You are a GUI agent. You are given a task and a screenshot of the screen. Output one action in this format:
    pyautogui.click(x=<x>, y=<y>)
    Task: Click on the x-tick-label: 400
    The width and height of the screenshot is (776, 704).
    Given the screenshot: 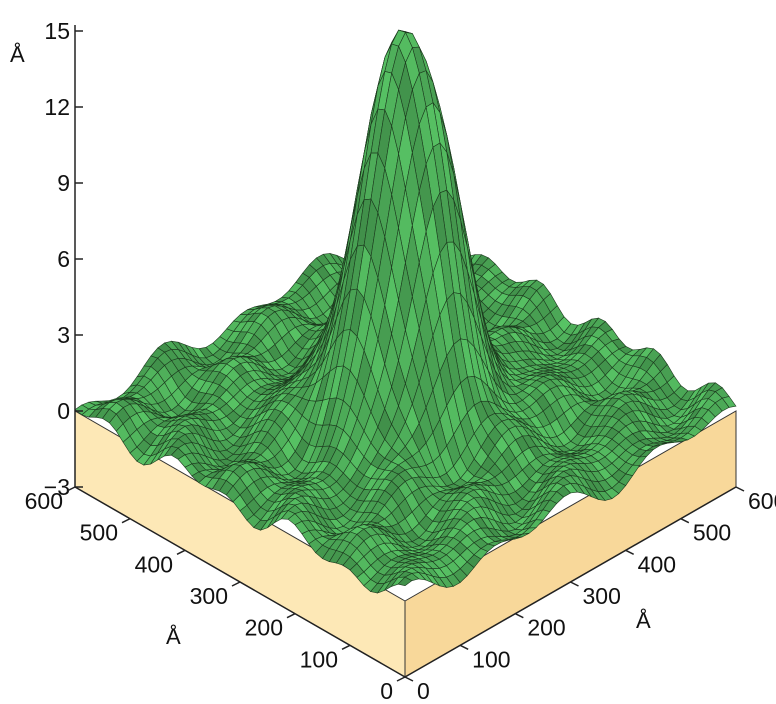 What is the action you would take?
    pyautogui.click(x=657, y=564)
    